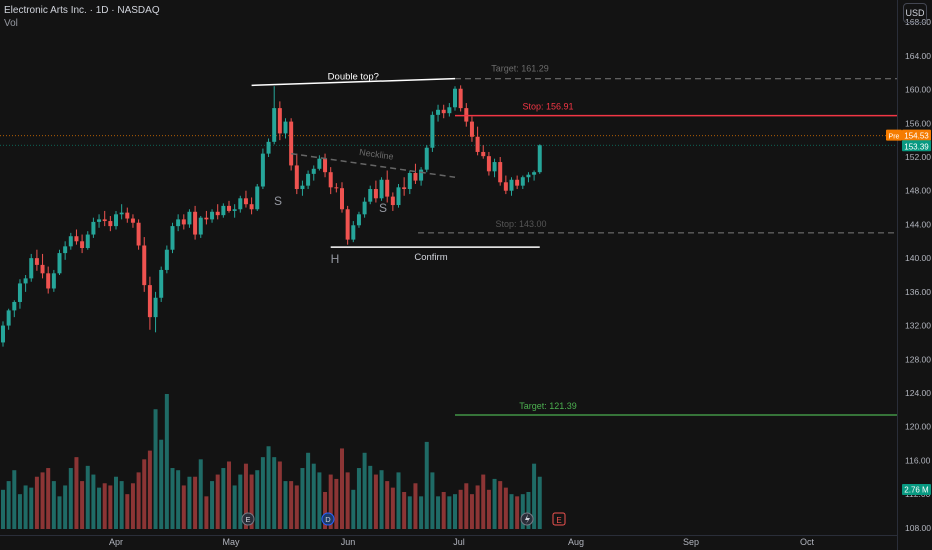  What do you see at coordinates (559, 519) in the screenshot?
I see `earnings-upcoming-marker` at bounding box center [559, 519].